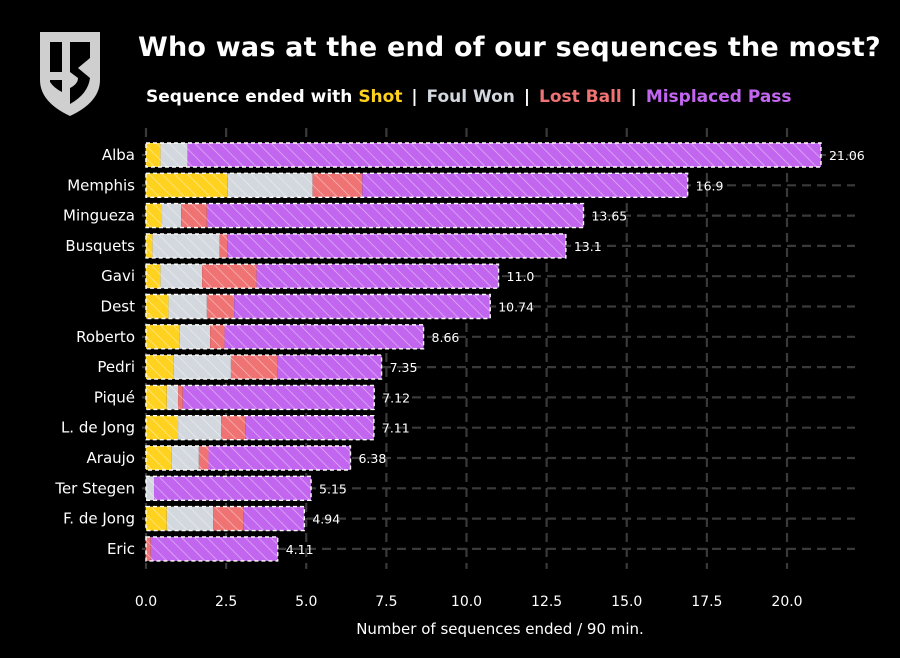  I want to click on category-label: Piqué, so click(114, 397).